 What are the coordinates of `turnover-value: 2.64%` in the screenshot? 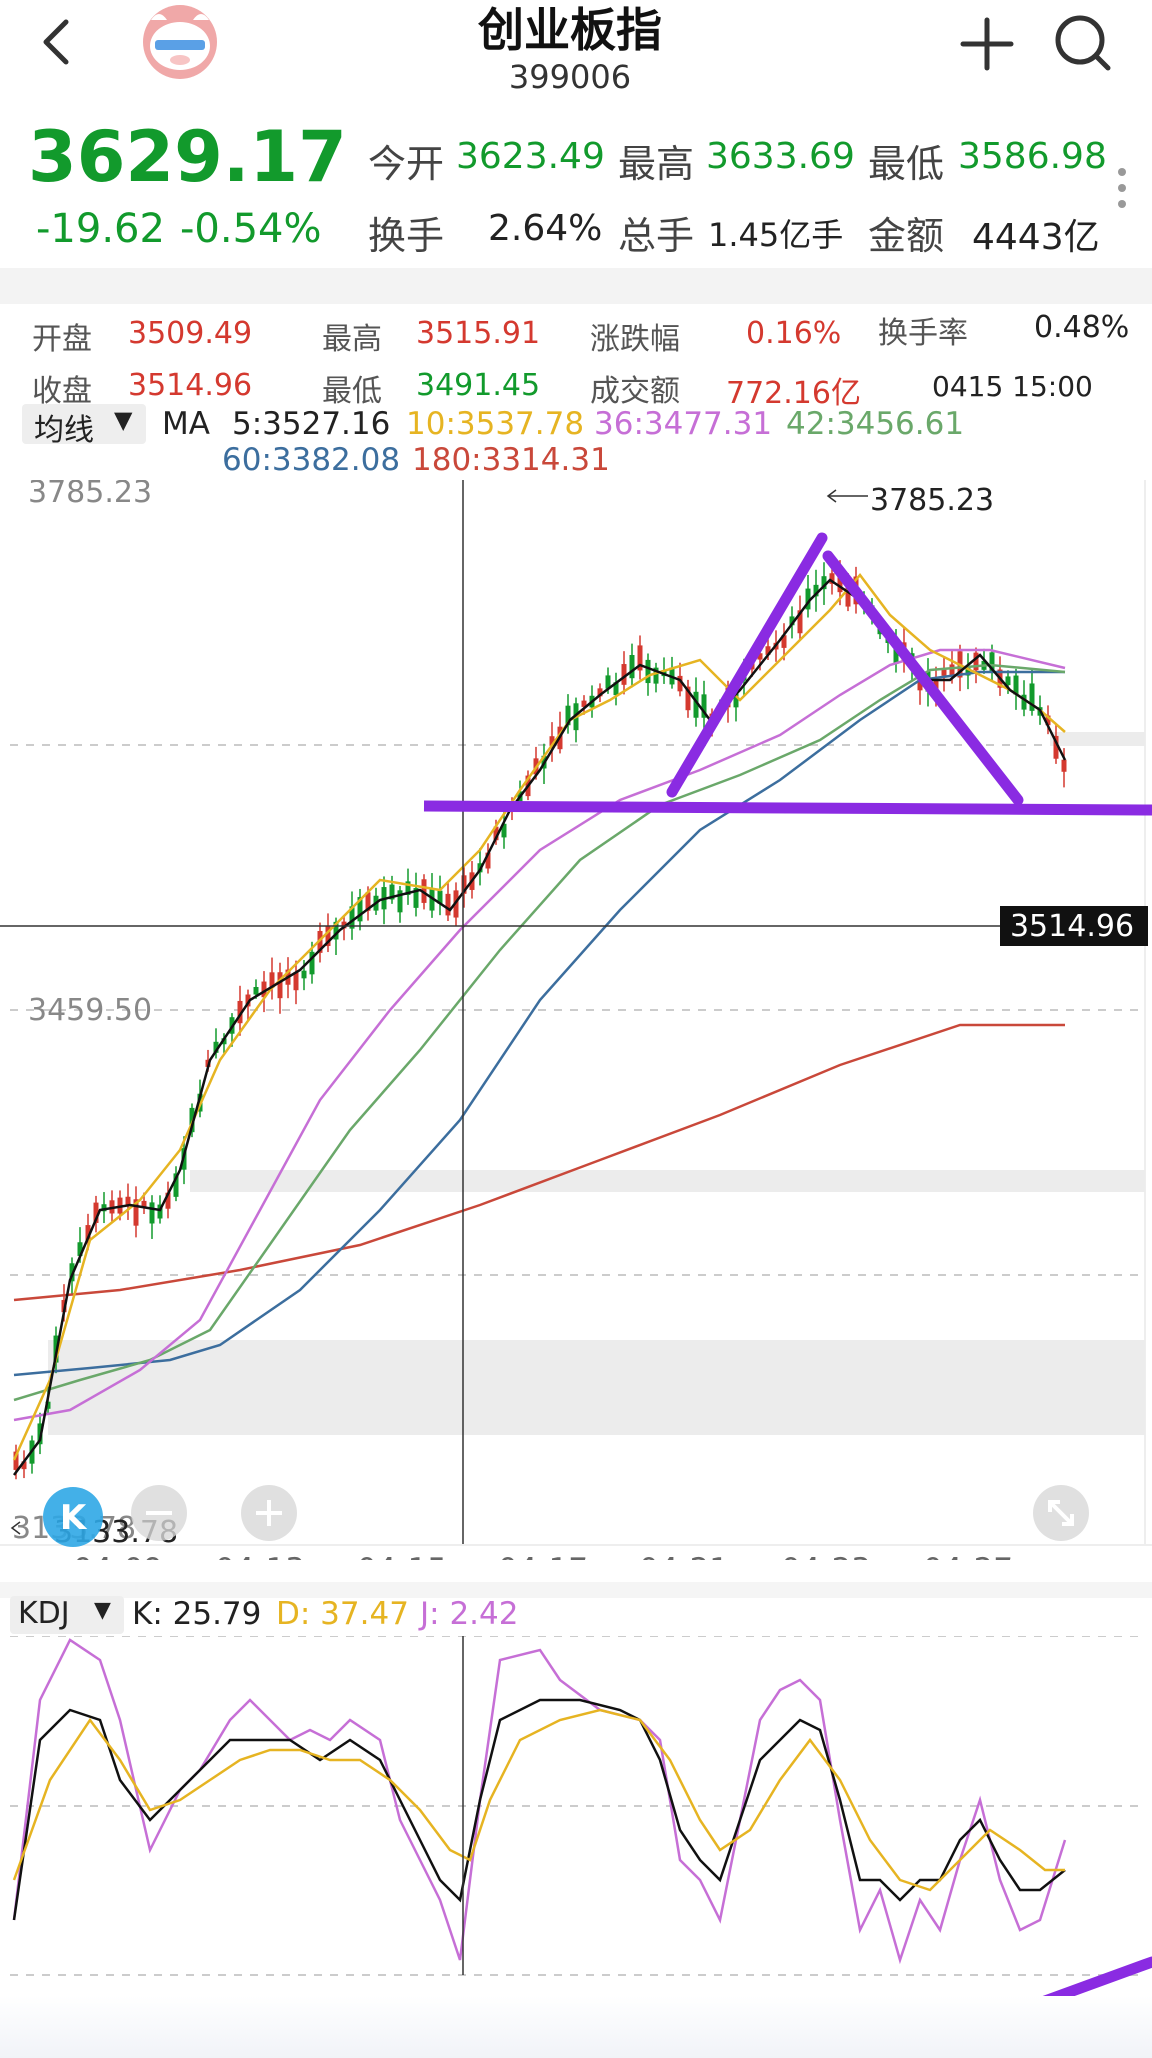 It's located at (545, 228).